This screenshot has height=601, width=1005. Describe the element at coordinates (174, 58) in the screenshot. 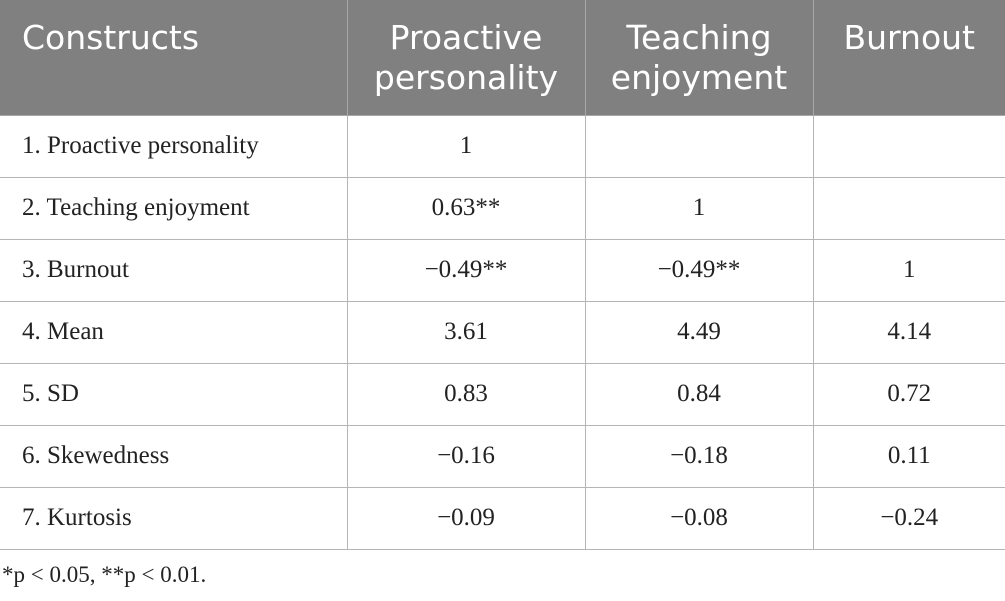

I see `header-cell: Constructs` at that location.